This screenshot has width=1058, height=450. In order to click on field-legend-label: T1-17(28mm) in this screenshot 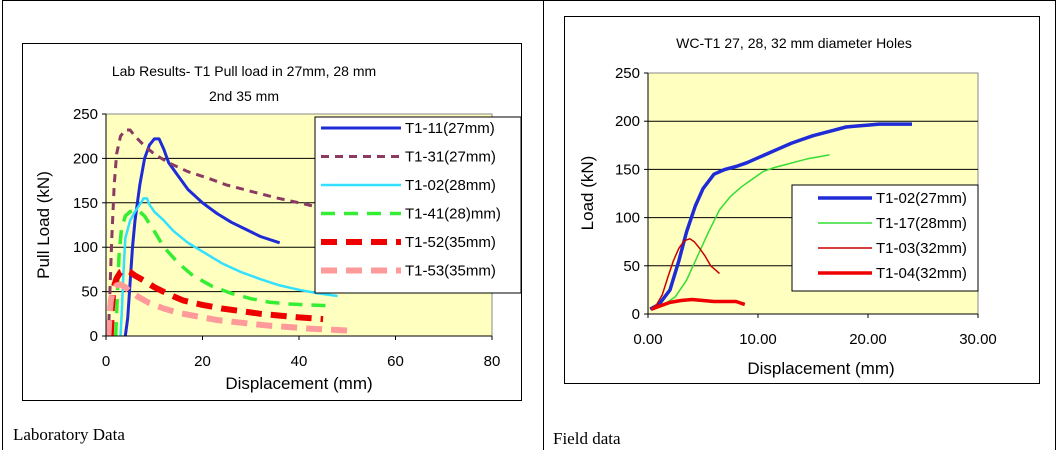, I will do `click(921, 223)`.